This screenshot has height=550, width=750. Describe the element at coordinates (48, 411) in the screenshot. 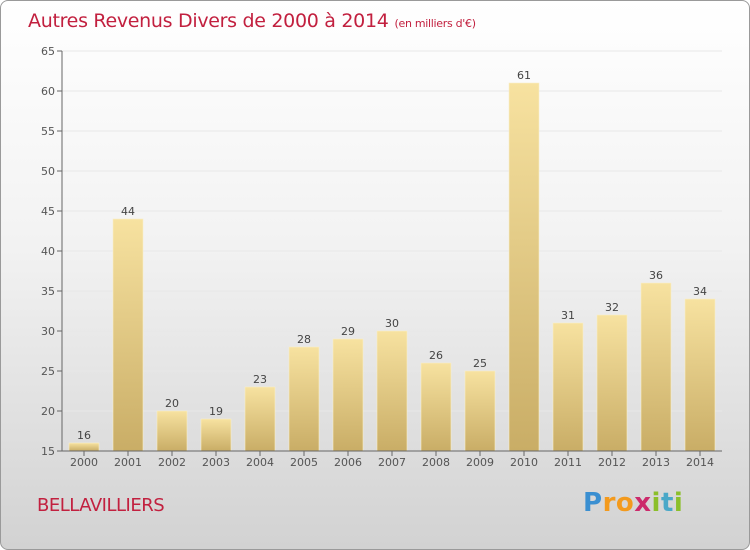

I see `y-tick-label: 20` at that location.